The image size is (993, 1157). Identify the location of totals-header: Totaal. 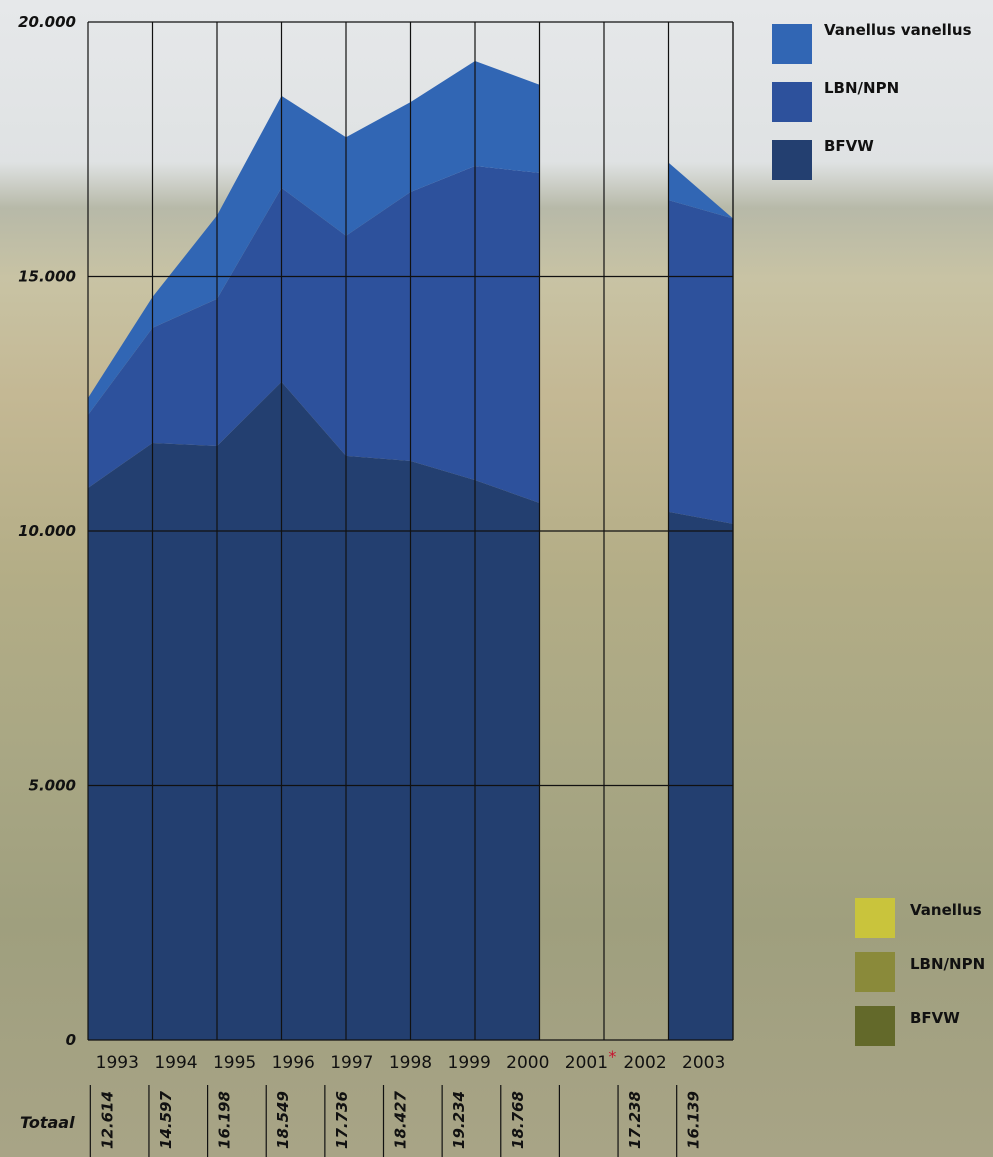
(47, 1122).